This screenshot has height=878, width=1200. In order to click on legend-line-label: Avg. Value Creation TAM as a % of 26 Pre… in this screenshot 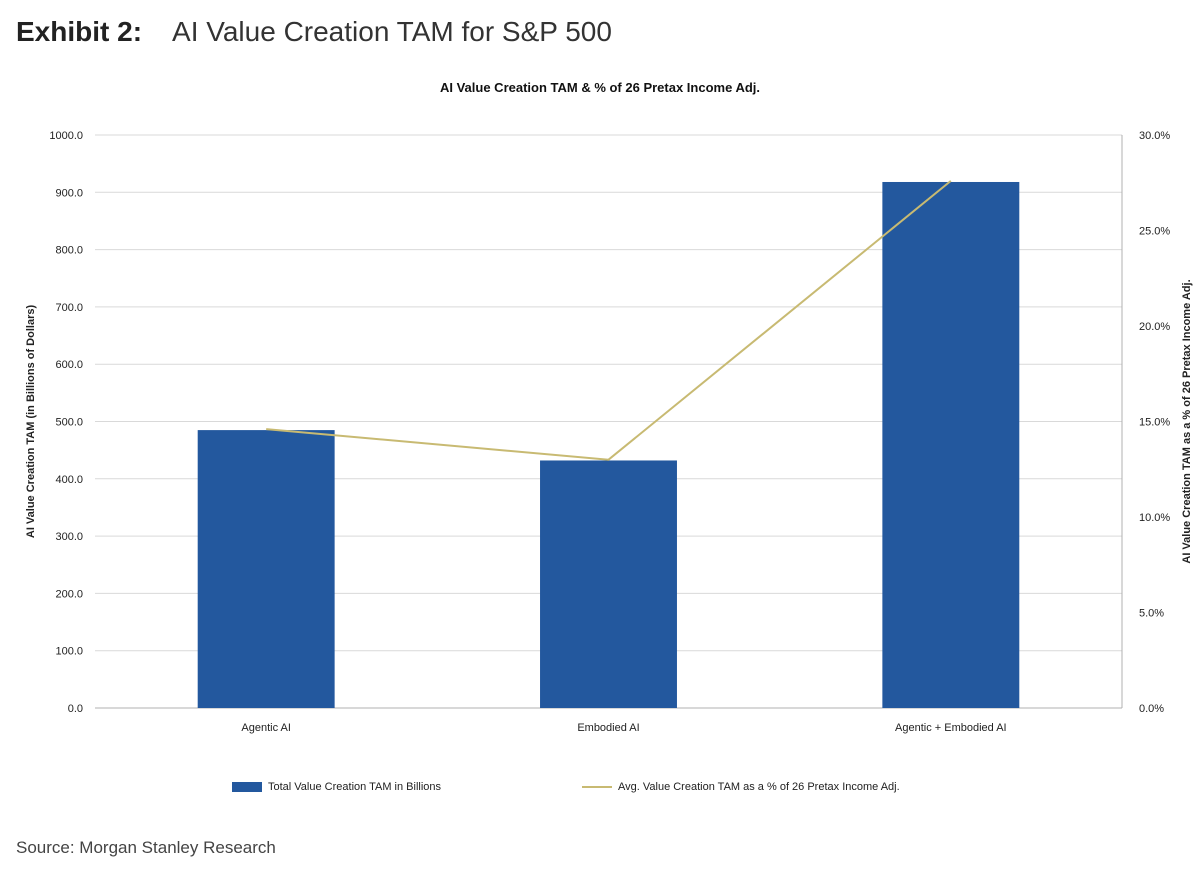, I will do `click(759, 787)`.